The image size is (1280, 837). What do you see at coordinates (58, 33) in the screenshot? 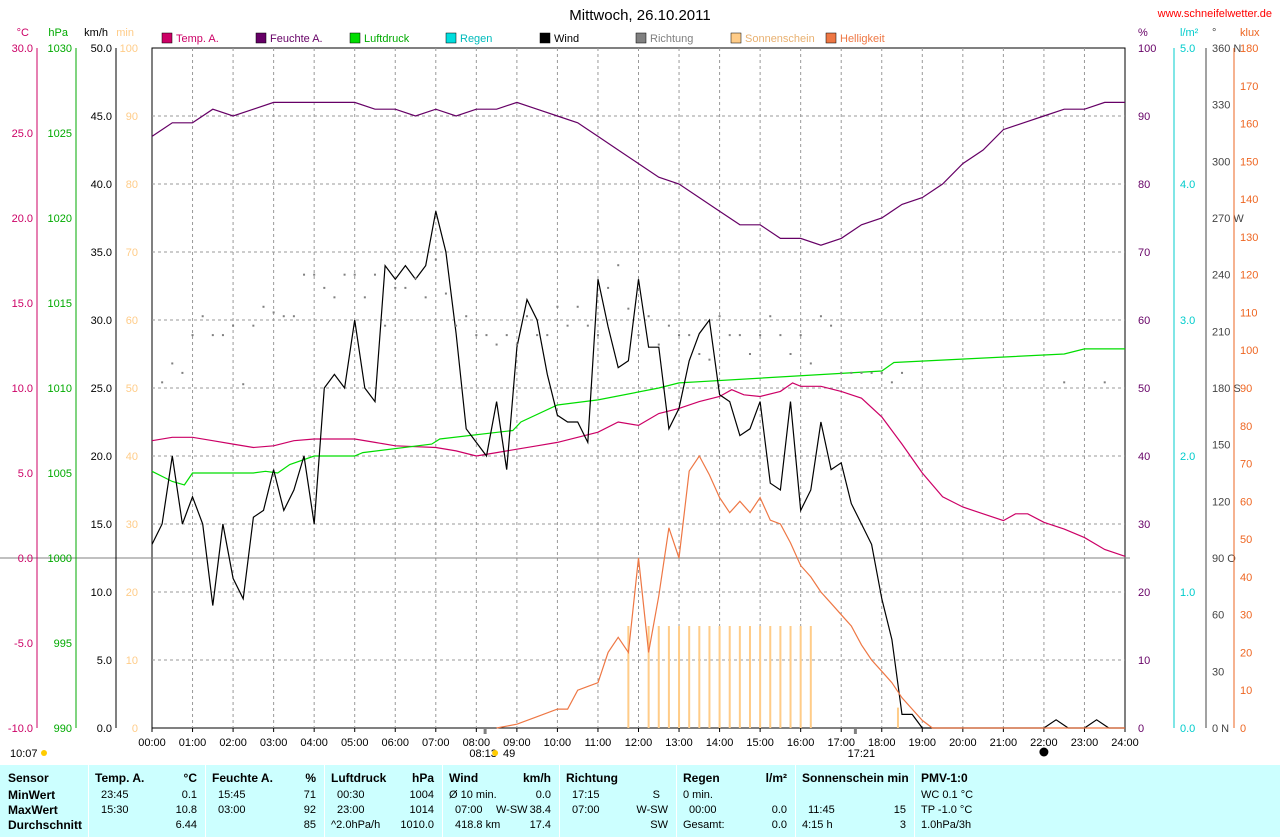
I see `axis-unit-pressure: hPa` at bounding box center [58, 33].